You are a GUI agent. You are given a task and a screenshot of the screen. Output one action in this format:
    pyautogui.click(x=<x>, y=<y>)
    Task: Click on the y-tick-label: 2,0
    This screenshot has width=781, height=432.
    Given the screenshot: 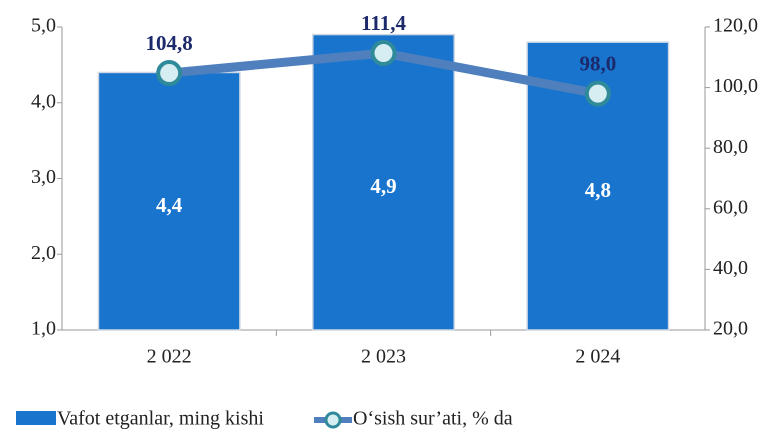 What is the action you would take?
    pyautogui.click(x=43, y=253)
    